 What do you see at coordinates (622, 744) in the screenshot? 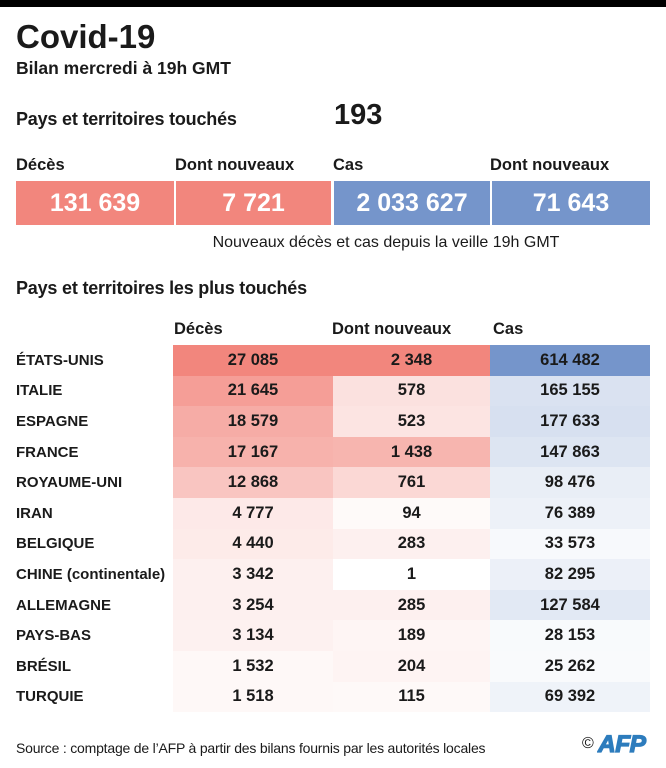
I see `svg-text: AFP` at bounding box center [622, 744].